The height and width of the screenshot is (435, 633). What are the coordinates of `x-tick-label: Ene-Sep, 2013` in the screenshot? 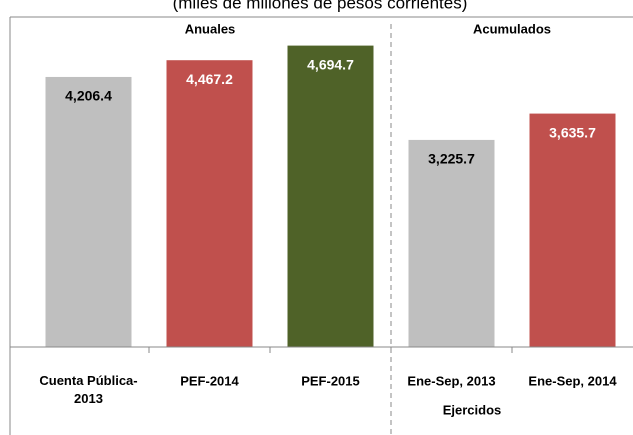 It's located at (451, 380).